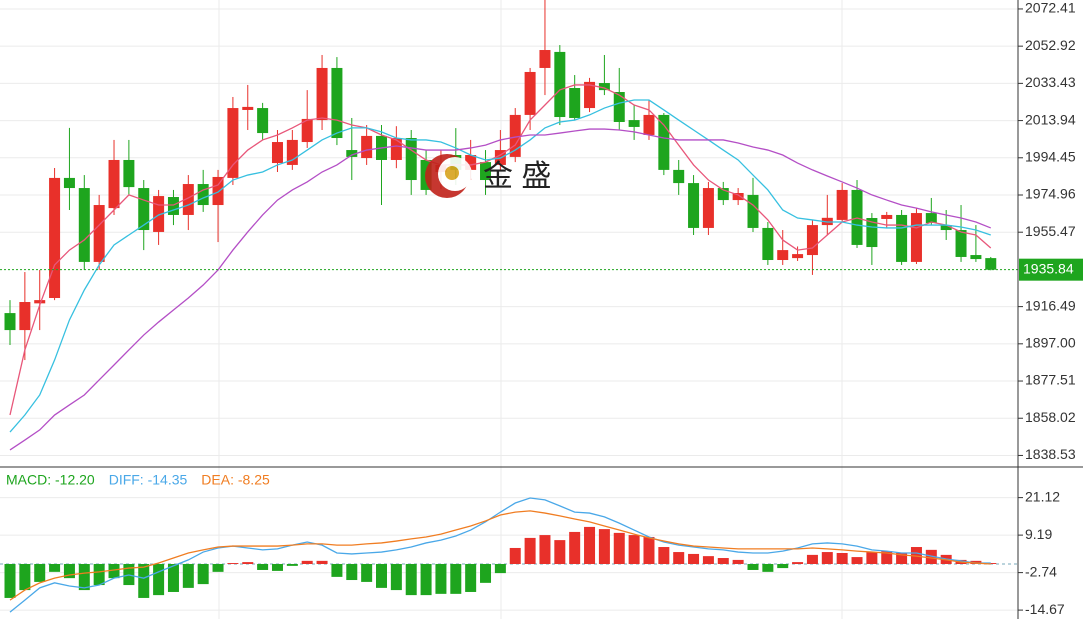 The image size is (1083, 619). I want to click on y-tick-label: 1858.02, so click(1050, 417).